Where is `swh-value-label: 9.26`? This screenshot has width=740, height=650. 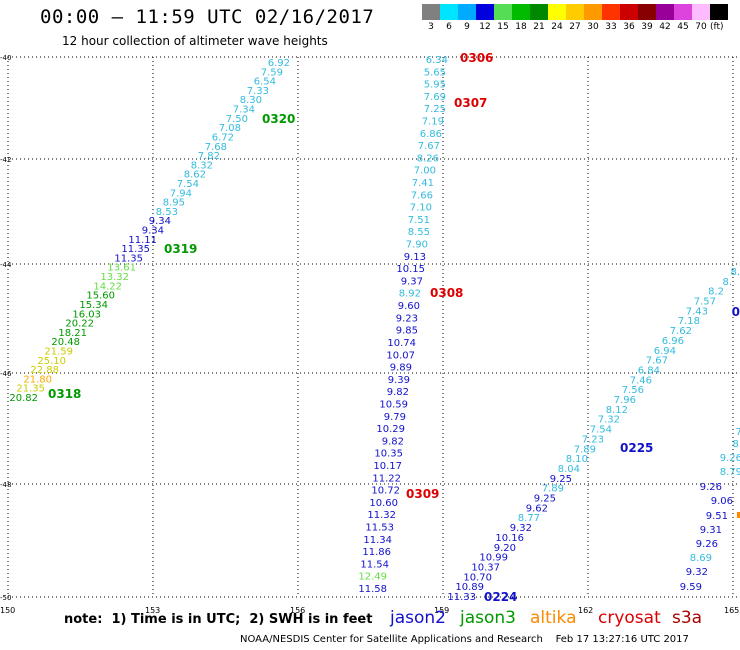 swh-value-label: 9.26 is located at coordinates (707, 544).